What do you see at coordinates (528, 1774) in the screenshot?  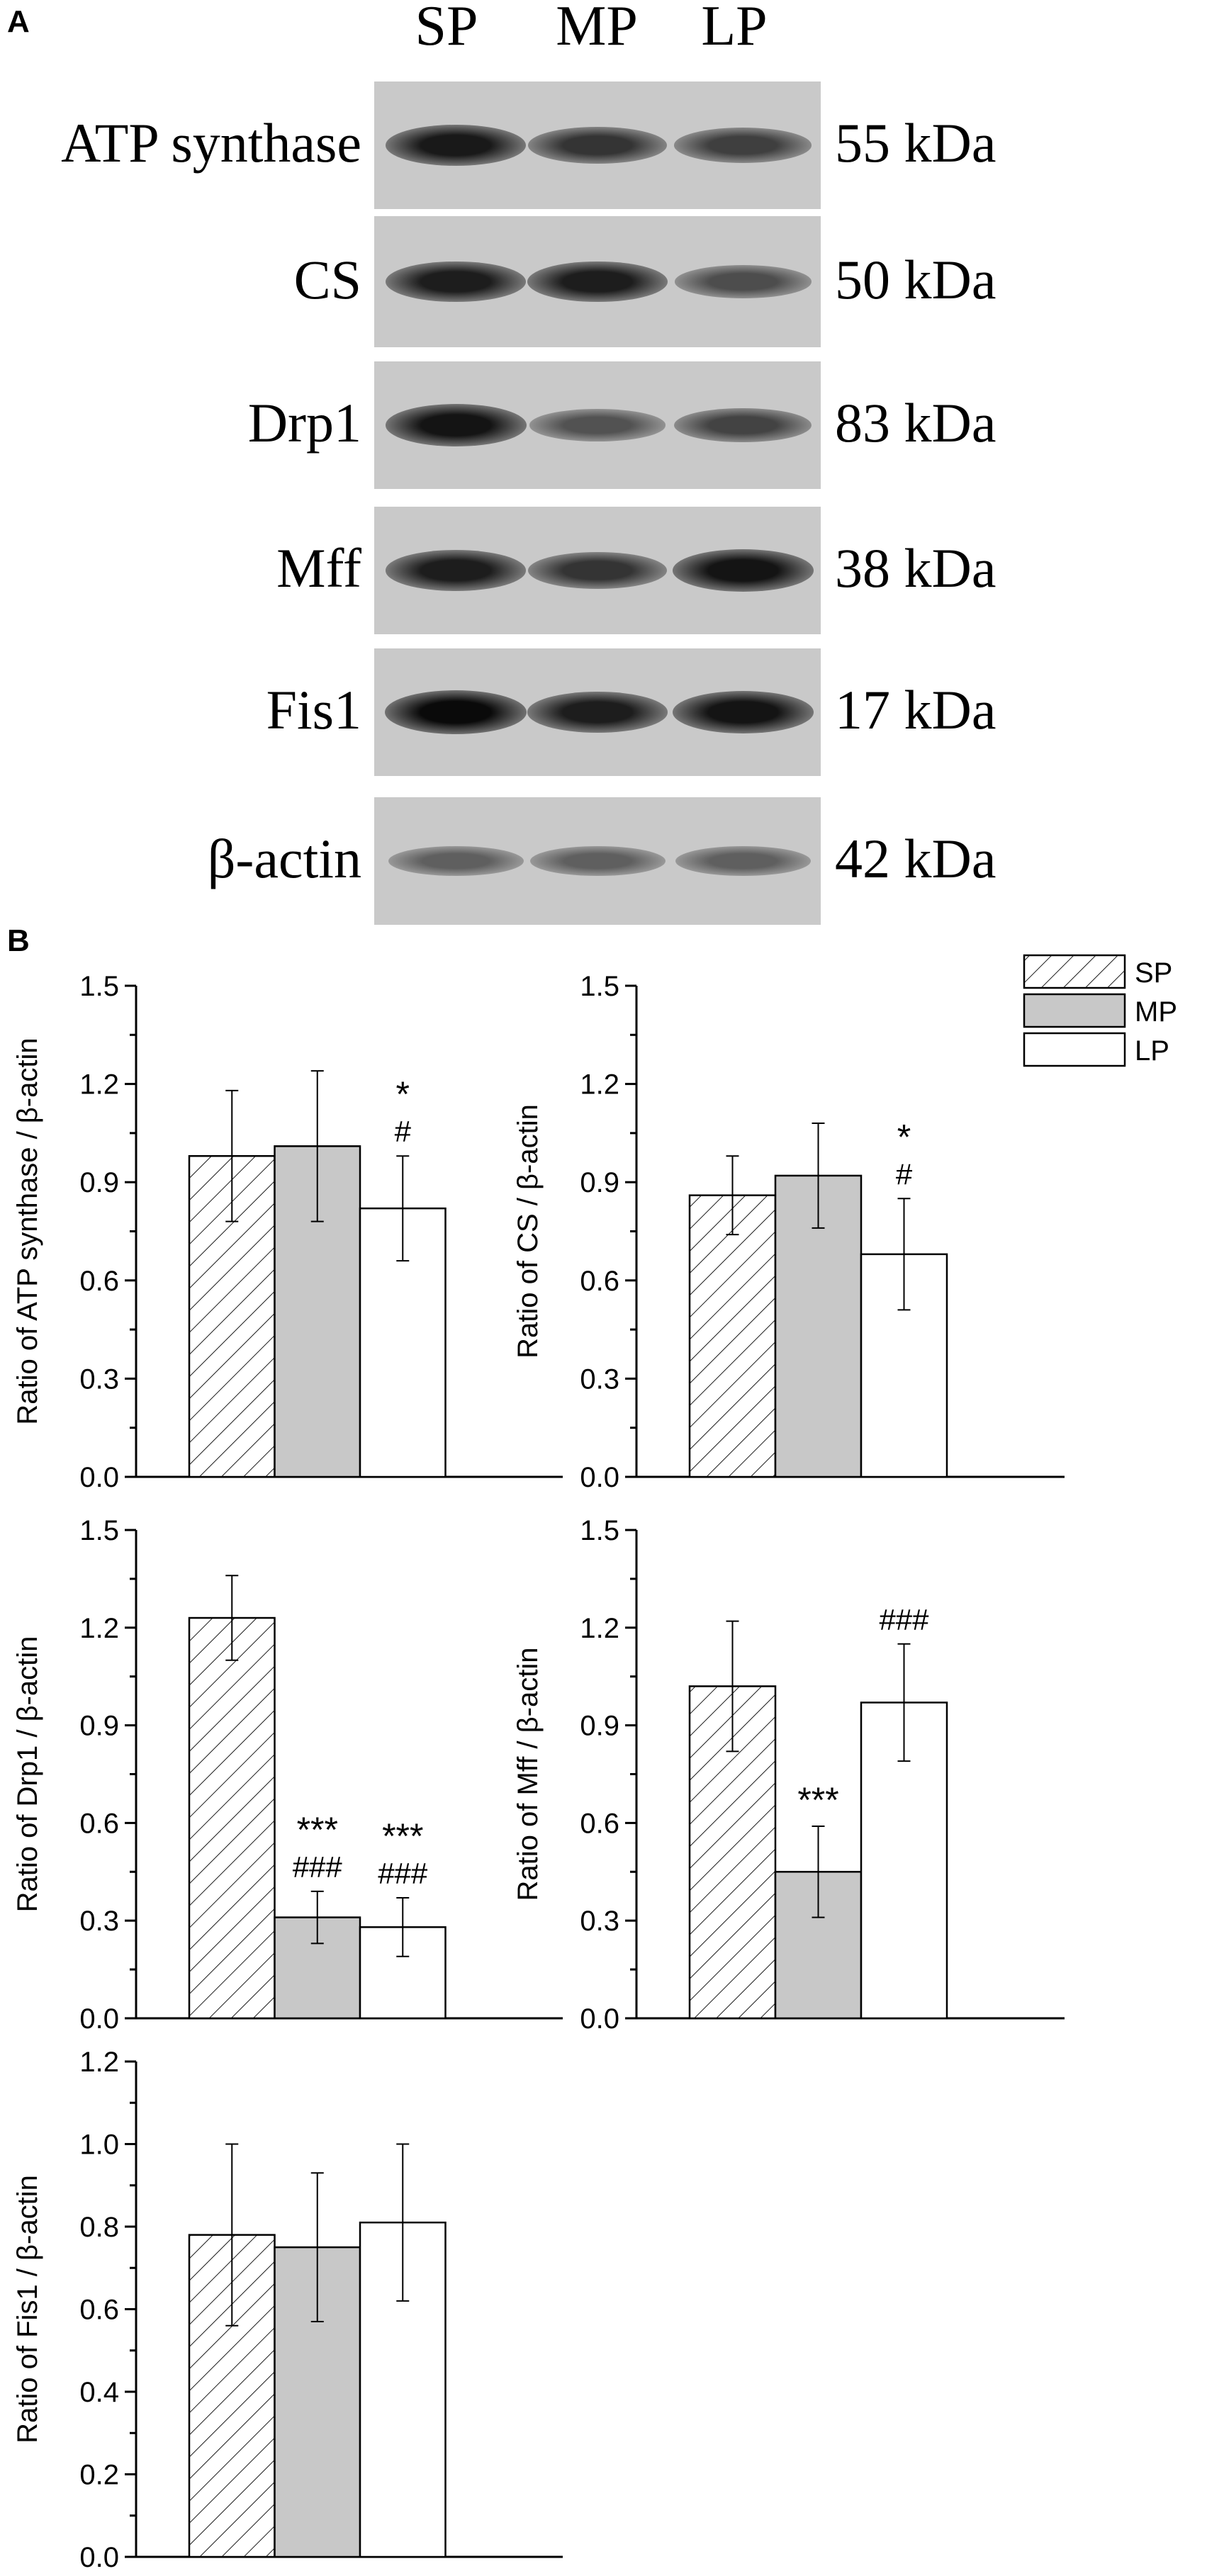 I see `y-axis-label: Ratio of Mff / β-actin` at bounding box center [528, 1774].